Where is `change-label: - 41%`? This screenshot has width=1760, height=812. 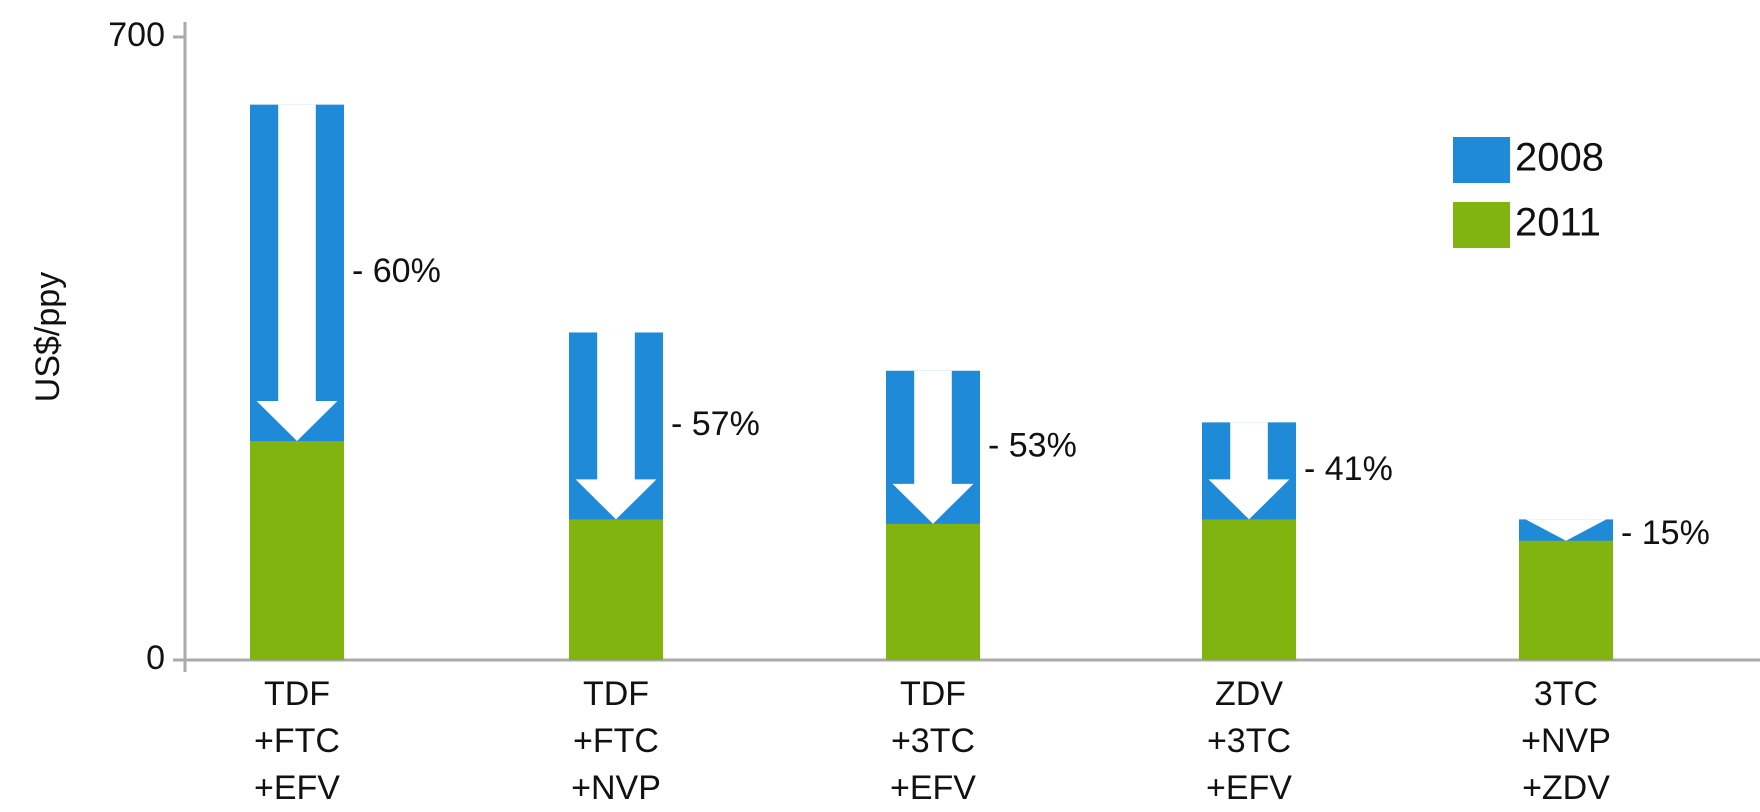
change-label: - 41% is located at coordinates (1348, 469).